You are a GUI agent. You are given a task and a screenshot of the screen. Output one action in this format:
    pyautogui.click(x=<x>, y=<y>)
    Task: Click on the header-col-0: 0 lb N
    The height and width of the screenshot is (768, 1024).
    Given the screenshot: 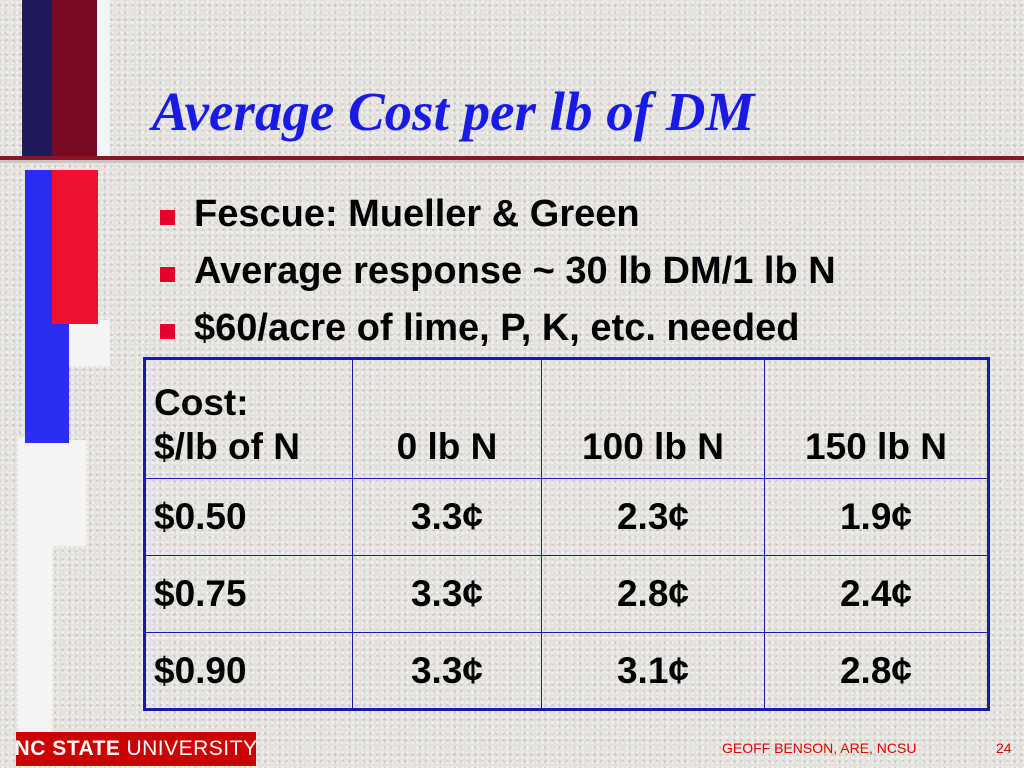 What is the action you would take?
    pyautogui.click(x=447, y=418)
    